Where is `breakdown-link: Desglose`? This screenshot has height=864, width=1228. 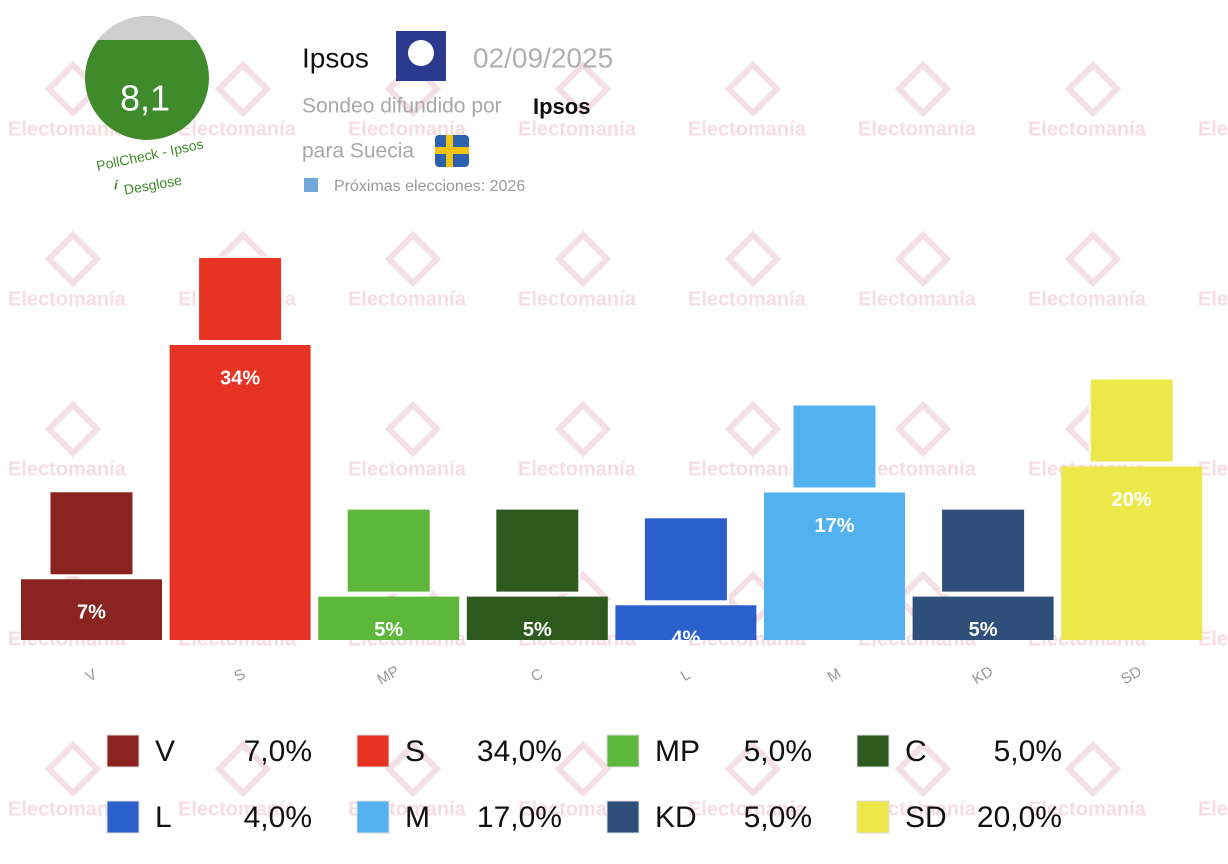
breakdown-link: Desglose is located at coordinates (153, 185).